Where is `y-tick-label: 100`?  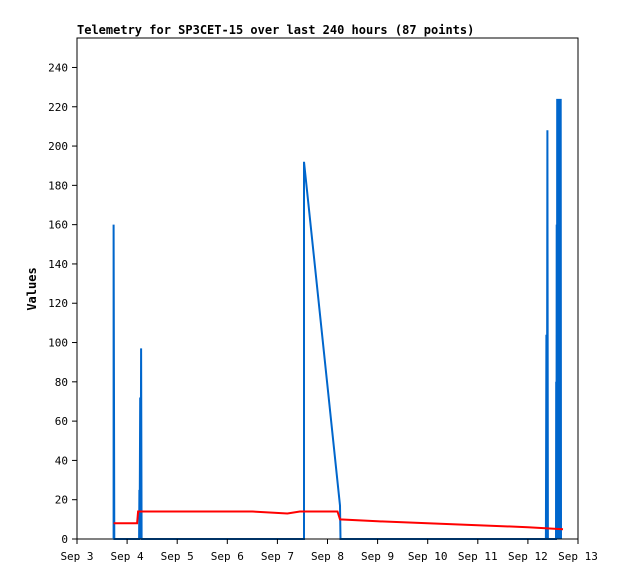
y-tick-label: 100 is located at coordinates (58, 343).